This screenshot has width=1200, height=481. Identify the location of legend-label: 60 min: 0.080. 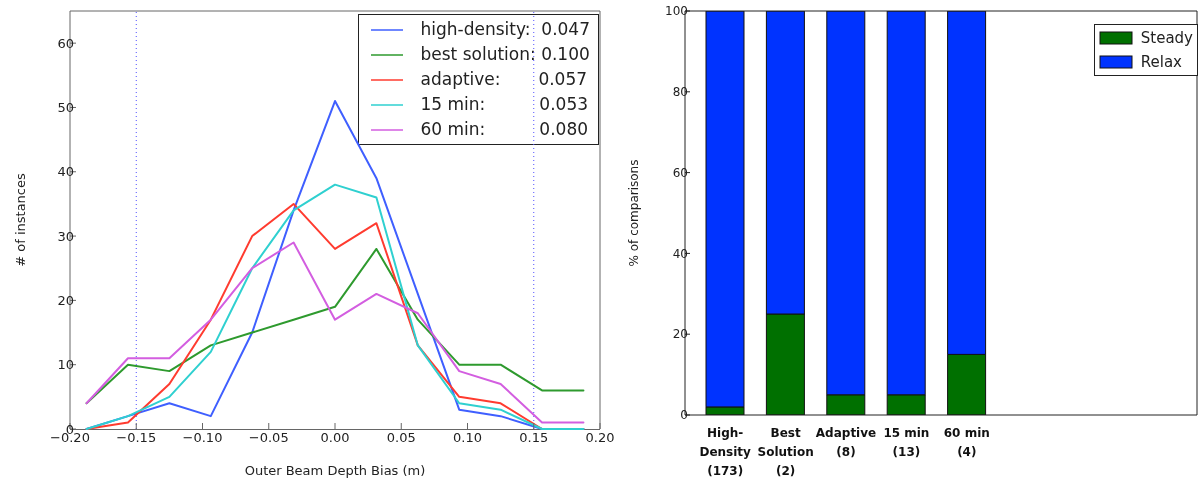
(504, 129).